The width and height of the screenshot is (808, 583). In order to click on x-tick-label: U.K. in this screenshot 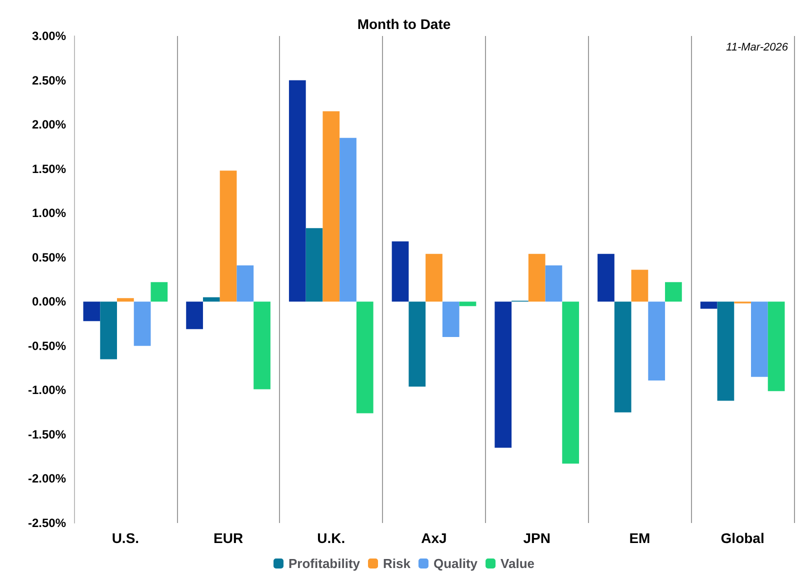, I will do `click(331, 538)`.